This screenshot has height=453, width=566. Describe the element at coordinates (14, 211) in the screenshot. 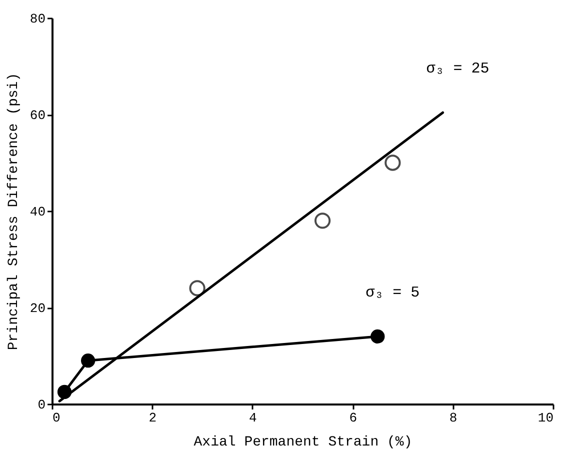

I see `y-axis-title: Principal Stress Difference (psi)` at that location.